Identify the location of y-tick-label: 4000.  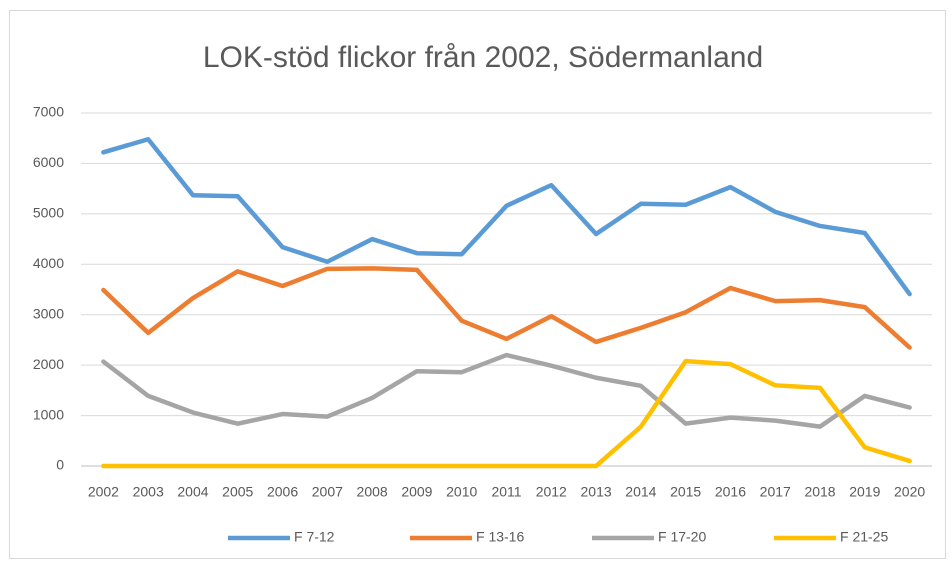
(48, 263).